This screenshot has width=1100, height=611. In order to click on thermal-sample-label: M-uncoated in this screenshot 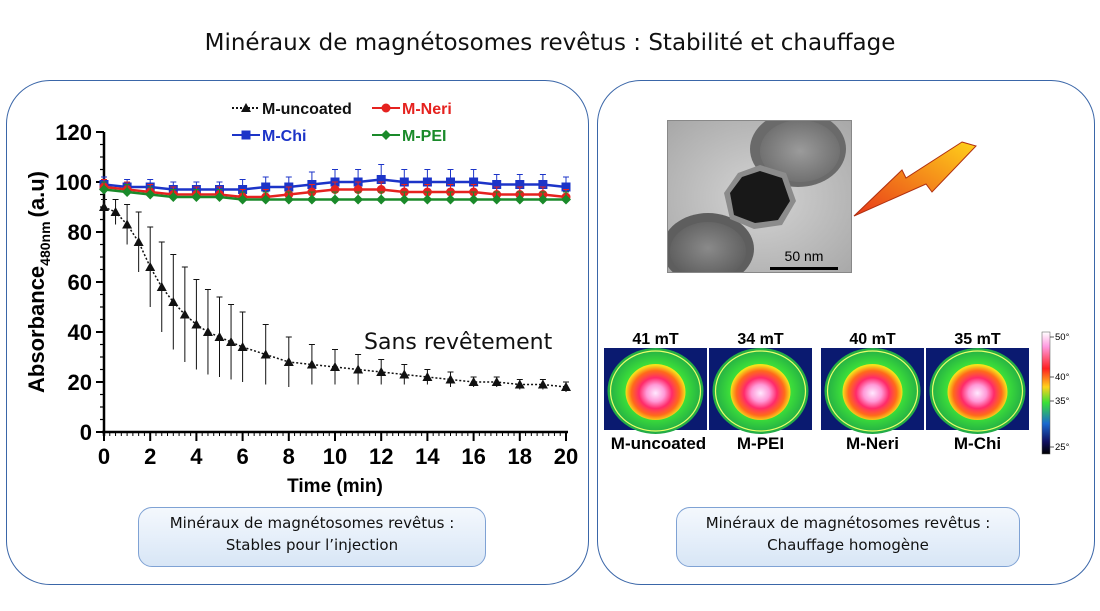, I will do `click(658, 443)`.